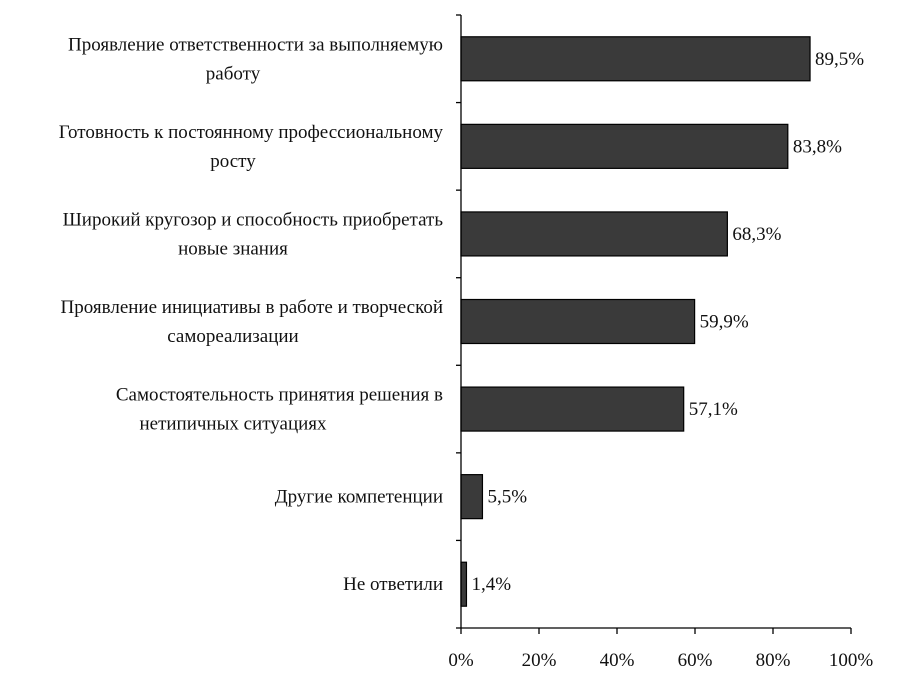  I want to click on category-label: самореализации, so click(232, 336).